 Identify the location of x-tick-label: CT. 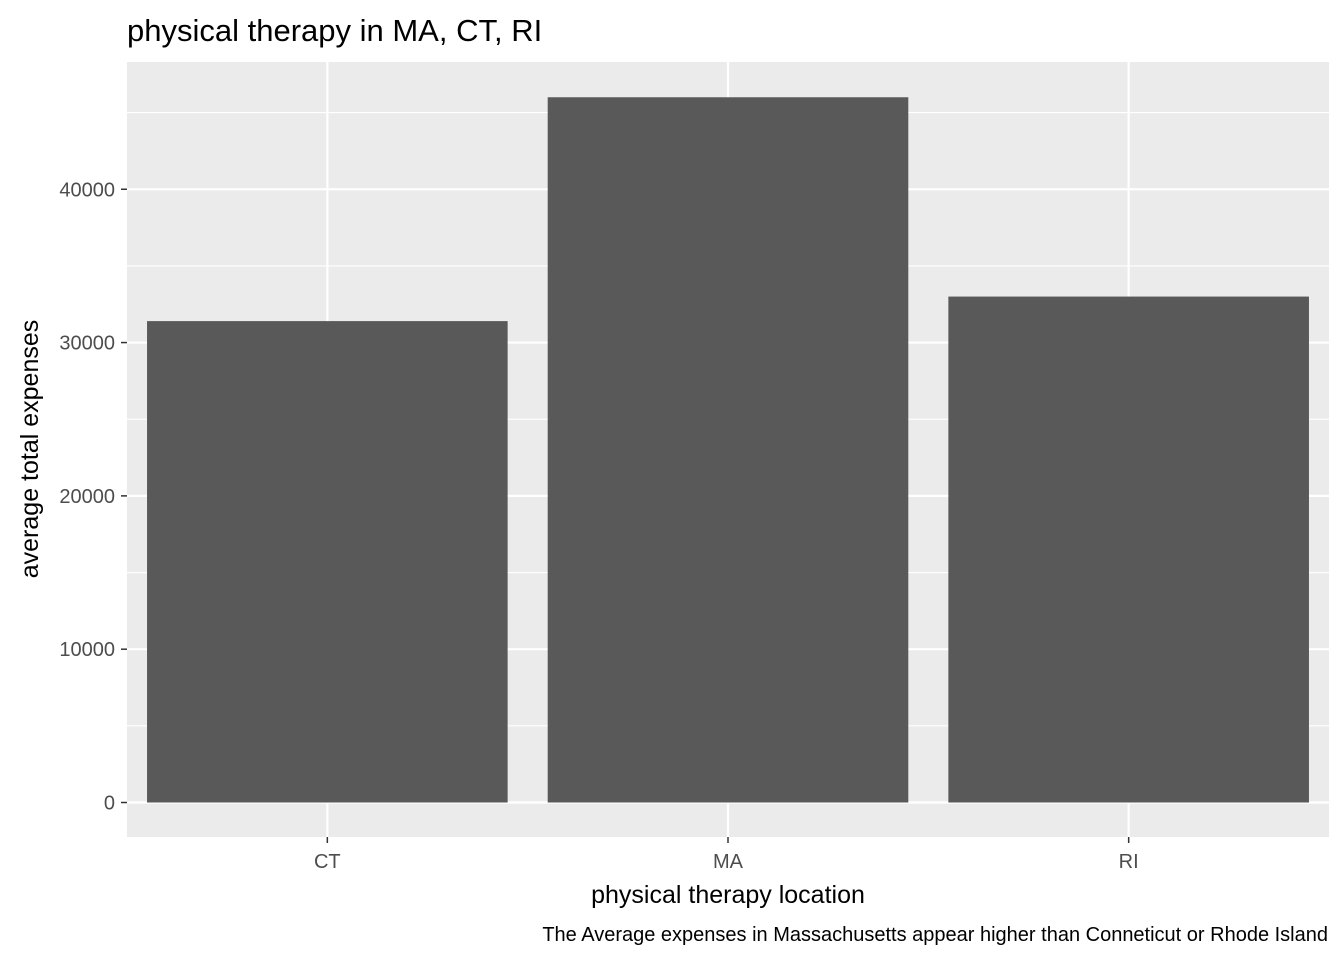
(327, 862).